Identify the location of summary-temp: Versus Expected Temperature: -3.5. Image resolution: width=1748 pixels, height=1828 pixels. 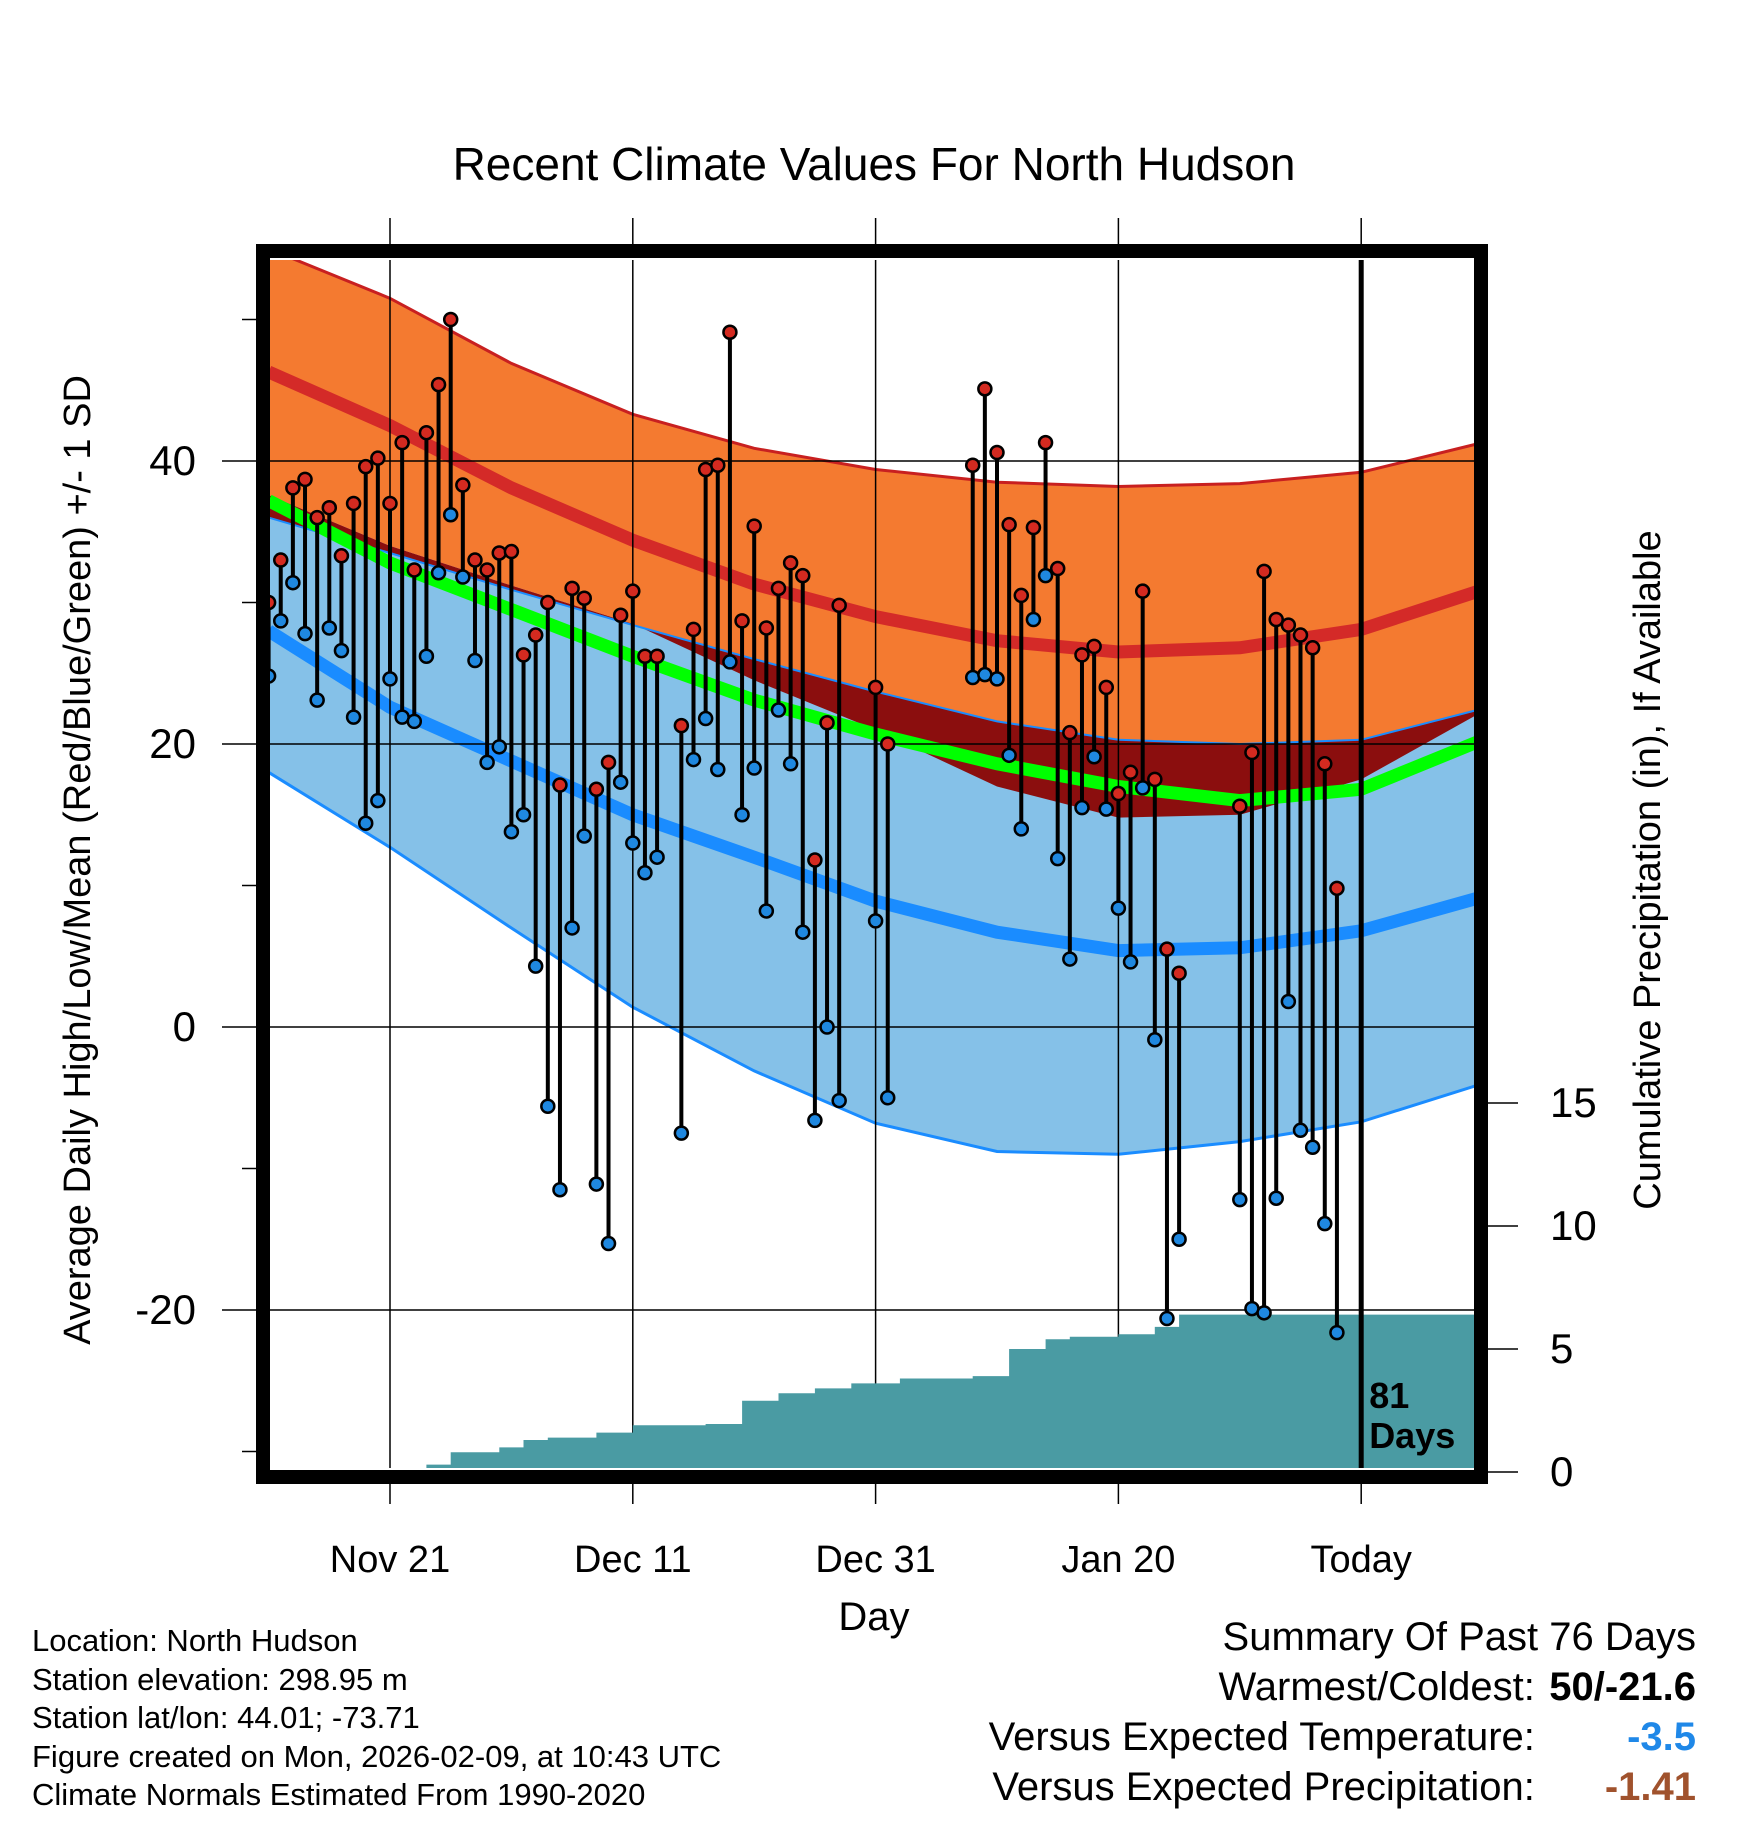
(1342, 1737).